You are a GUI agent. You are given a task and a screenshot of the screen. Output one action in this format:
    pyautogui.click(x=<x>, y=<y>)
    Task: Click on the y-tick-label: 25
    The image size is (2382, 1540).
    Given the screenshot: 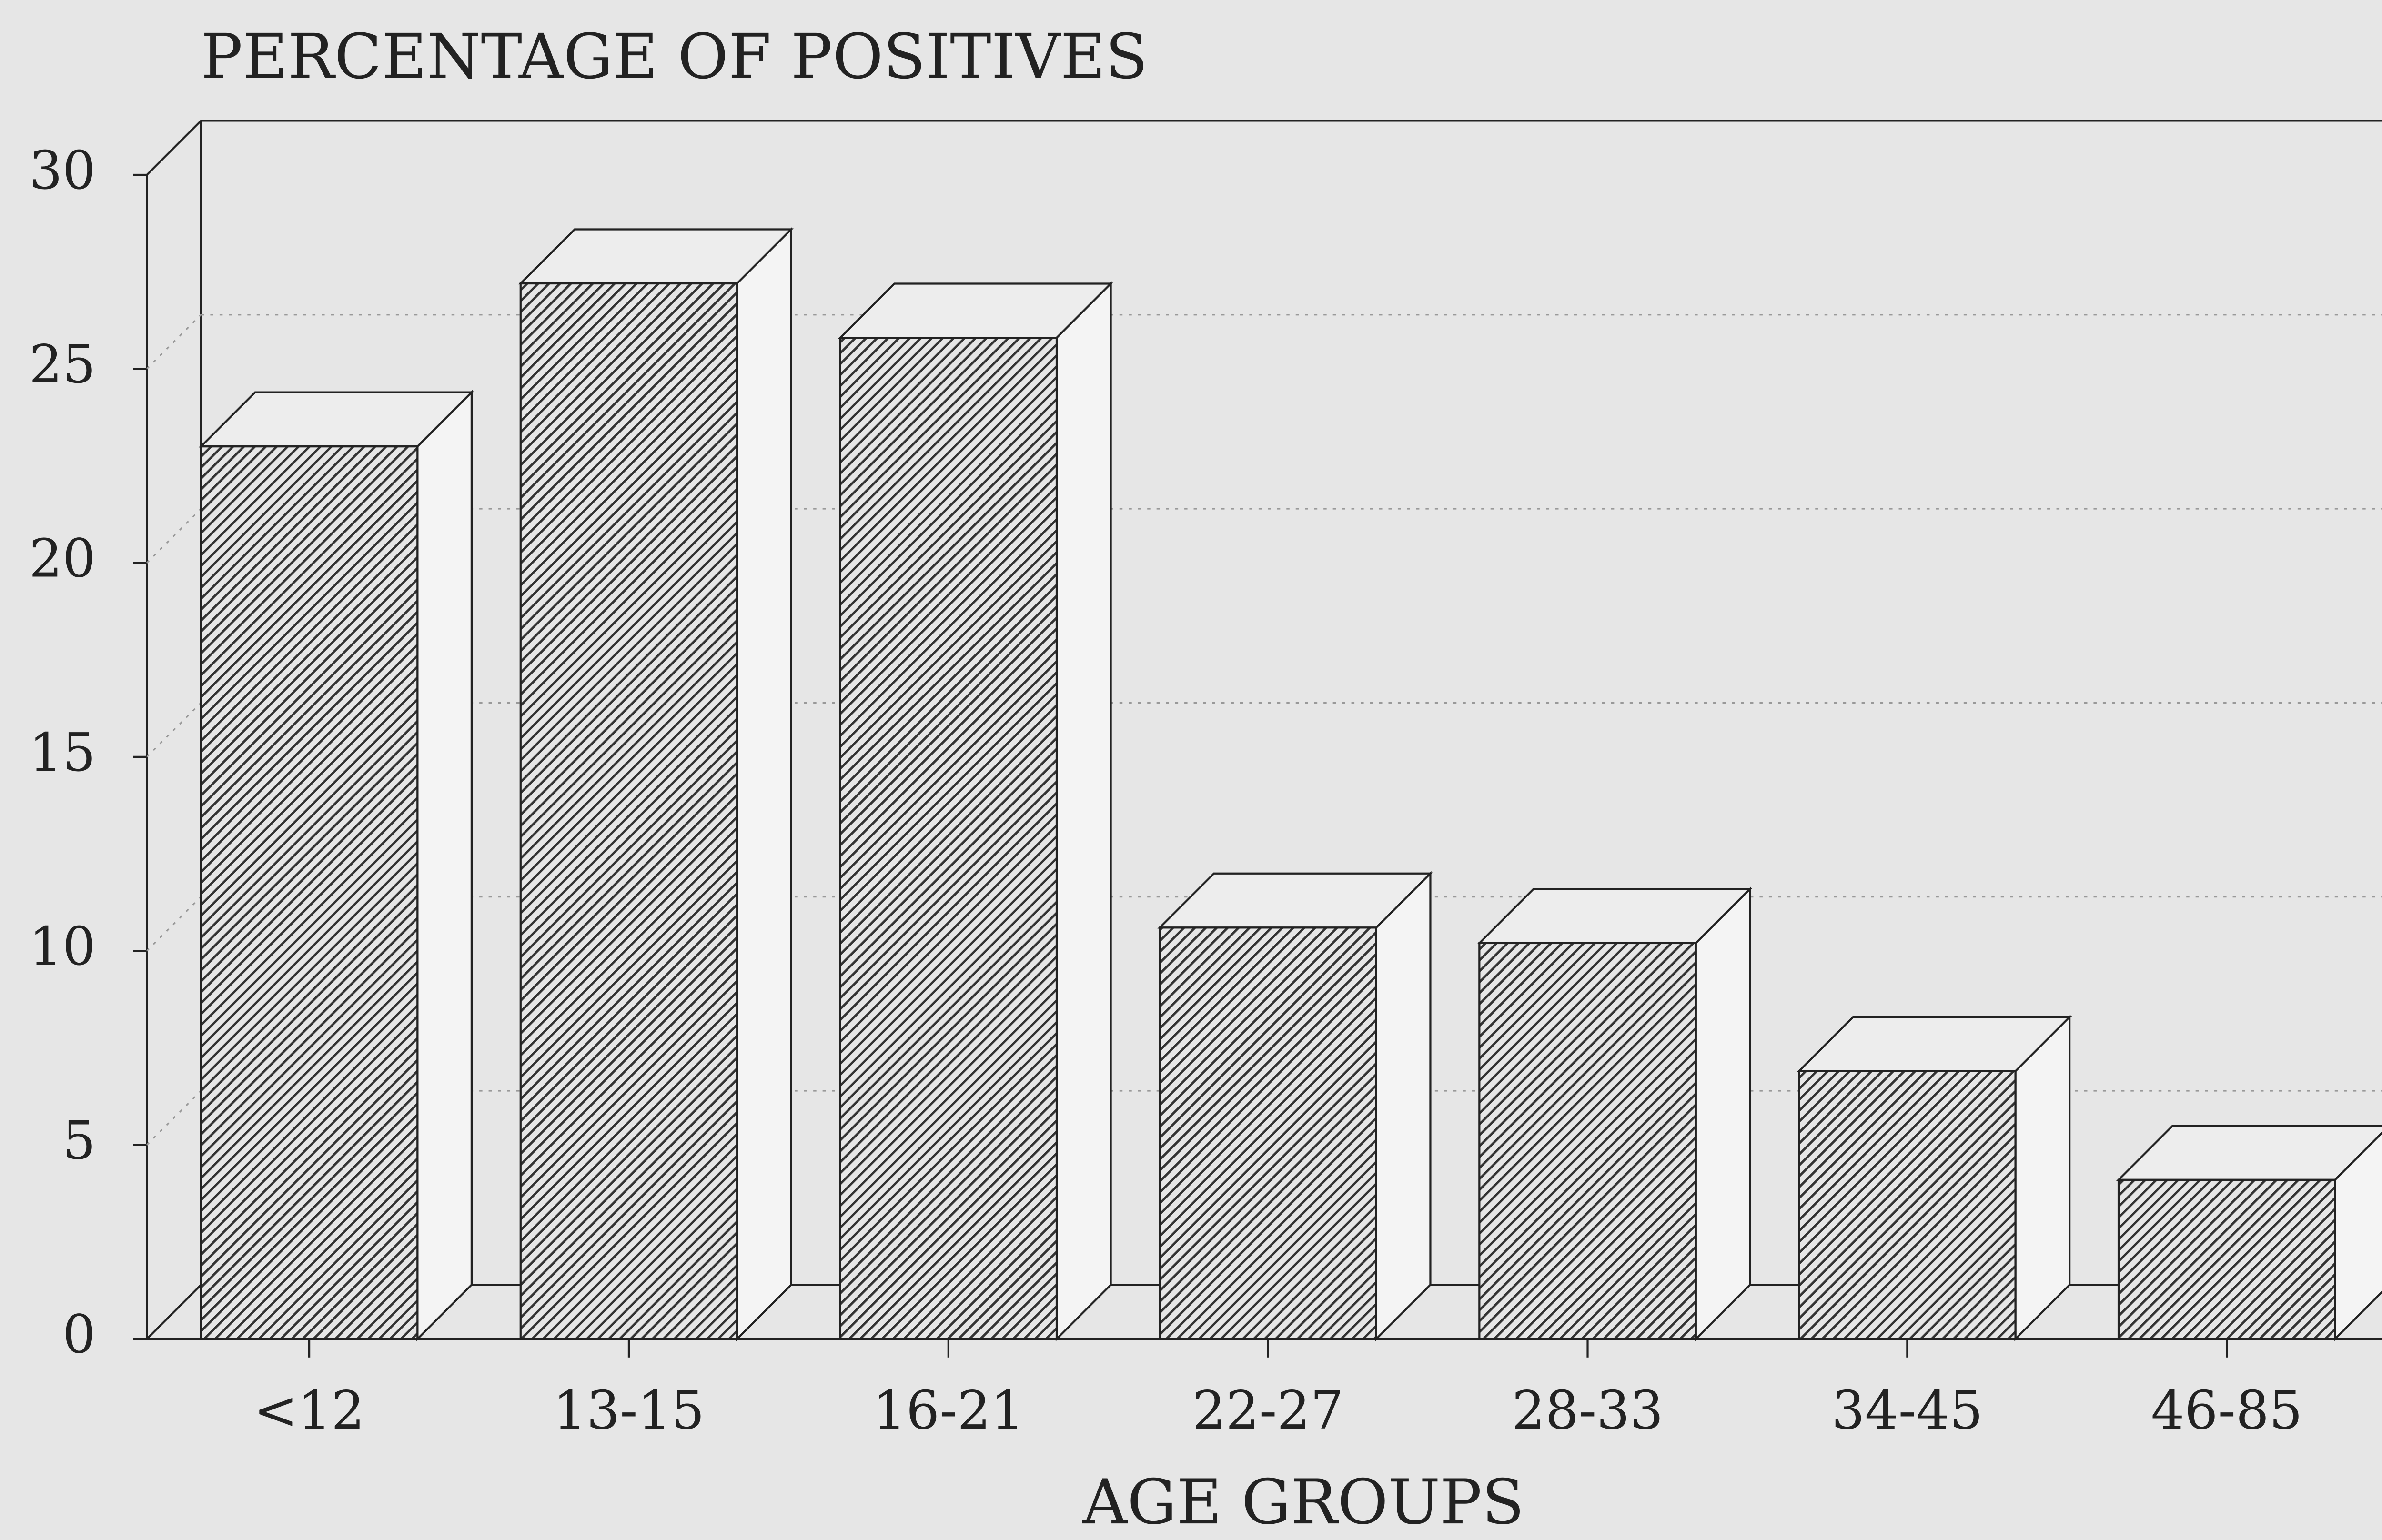 What is the action you would take?
    pyautogui.click(x=63, y=364)
    